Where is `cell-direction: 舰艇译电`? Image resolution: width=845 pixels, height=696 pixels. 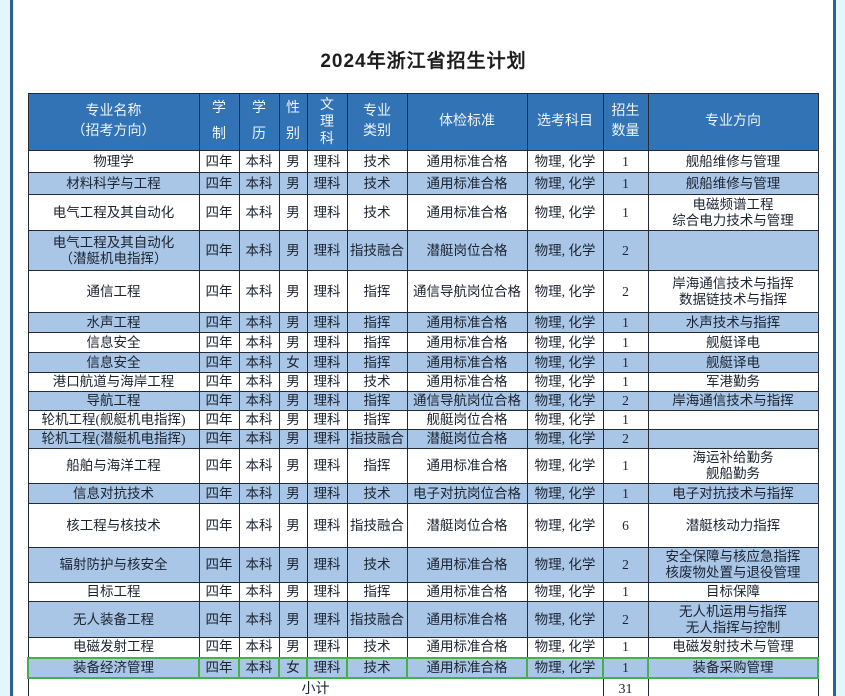
cell-direction: 舰艇译电 is located at coordinates (733, 362).